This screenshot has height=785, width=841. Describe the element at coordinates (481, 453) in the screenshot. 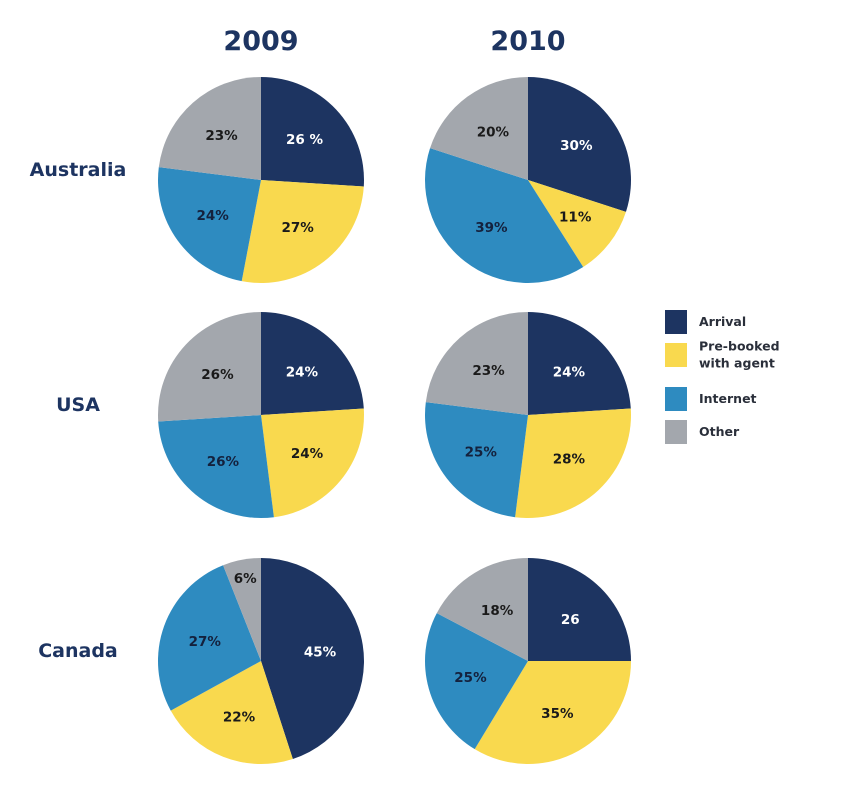

I see `slice-label-usa-2010-internet: 25%` at that location.